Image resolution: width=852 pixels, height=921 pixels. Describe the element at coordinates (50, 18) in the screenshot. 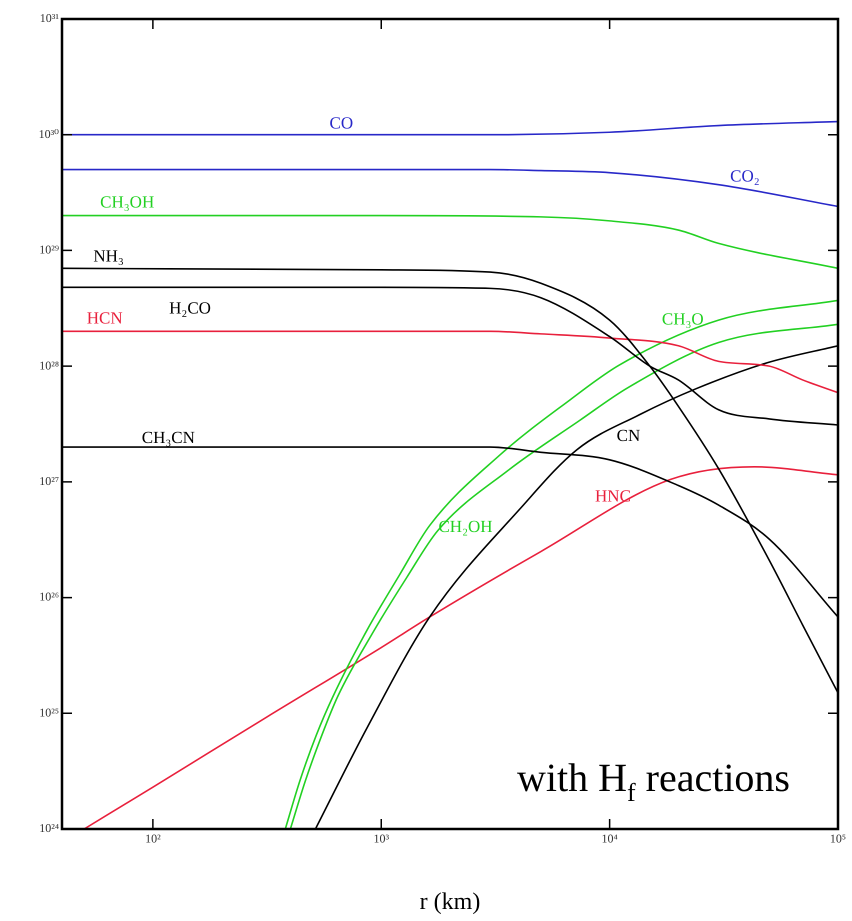

I see `y-tick-label: 10³¹` at that location.